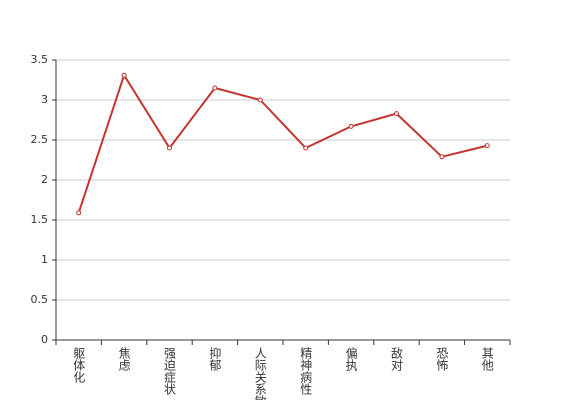  Describe the element at coordinates (124, 359) in the screenshot. I see `x-tick-label: 焦虑` at that location.